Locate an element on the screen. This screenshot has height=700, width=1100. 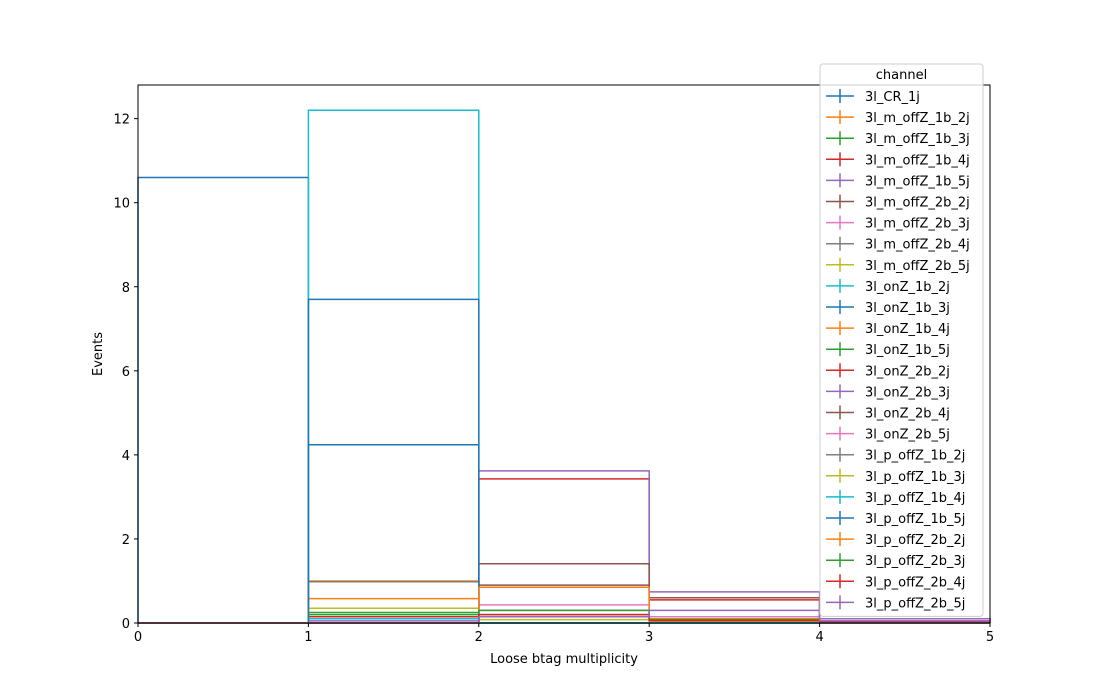
legend-box is located at coordinates (901, 340).